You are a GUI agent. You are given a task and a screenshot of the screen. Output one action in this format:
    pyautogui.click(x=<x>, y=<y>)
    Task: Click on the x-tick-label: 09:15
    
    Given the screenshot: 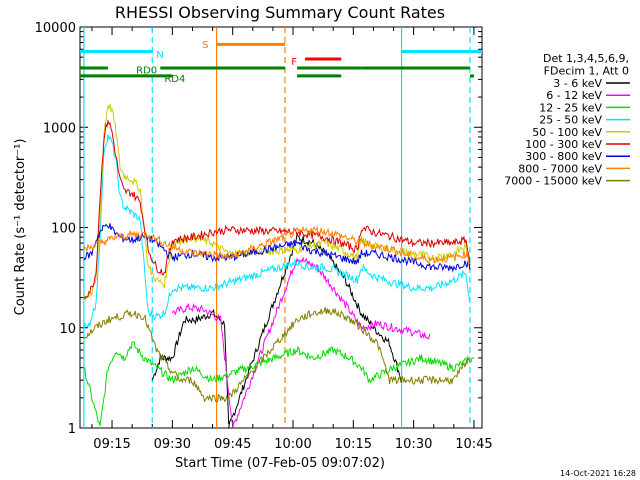 What is the action you would take?
    pyautogui.click(x=111, y=444)
    